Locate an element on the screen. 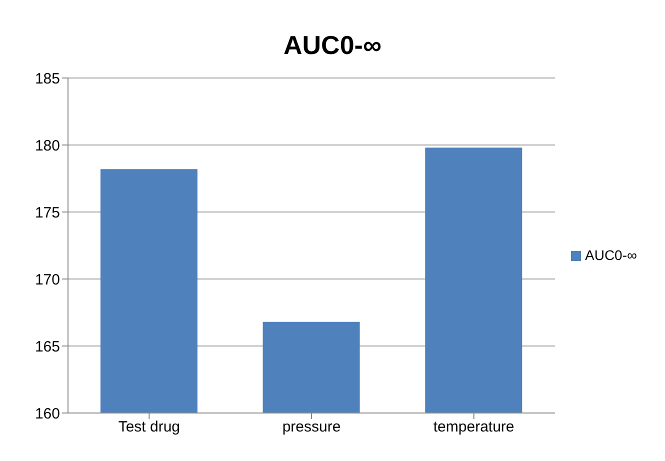  chart-title: AUC0-∞ is located at coordinates (332, 44).